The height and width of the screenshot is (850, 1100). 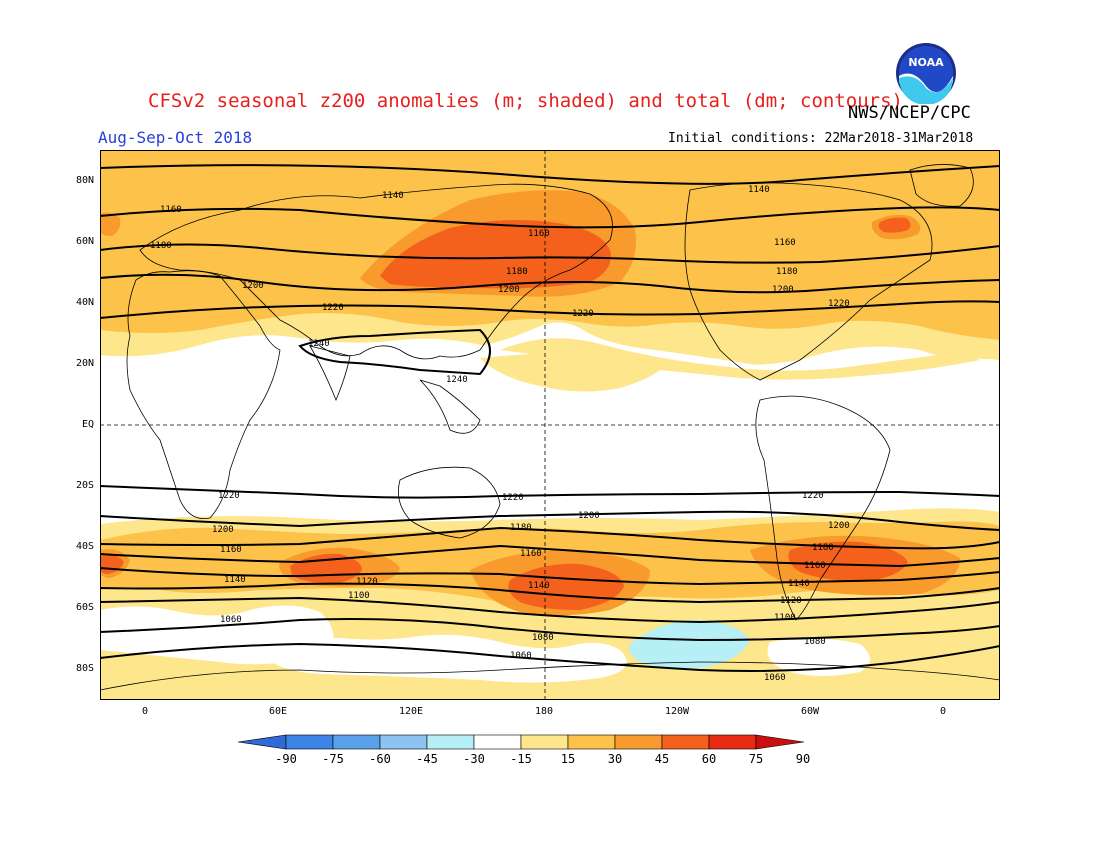 What do you see at coordinates (330, 373) in the screenshot?
I see `coast-india` at bounding box center [330, 373].